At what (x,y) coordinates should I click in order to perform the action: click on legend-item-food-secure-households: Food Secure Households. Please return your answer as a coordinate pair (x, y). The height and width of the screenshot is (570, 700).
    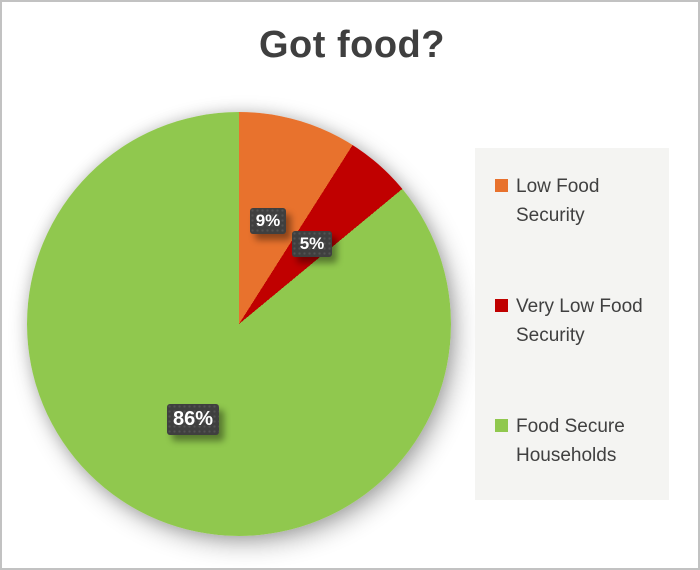
    Looking at the image, I should click on (577, 441).